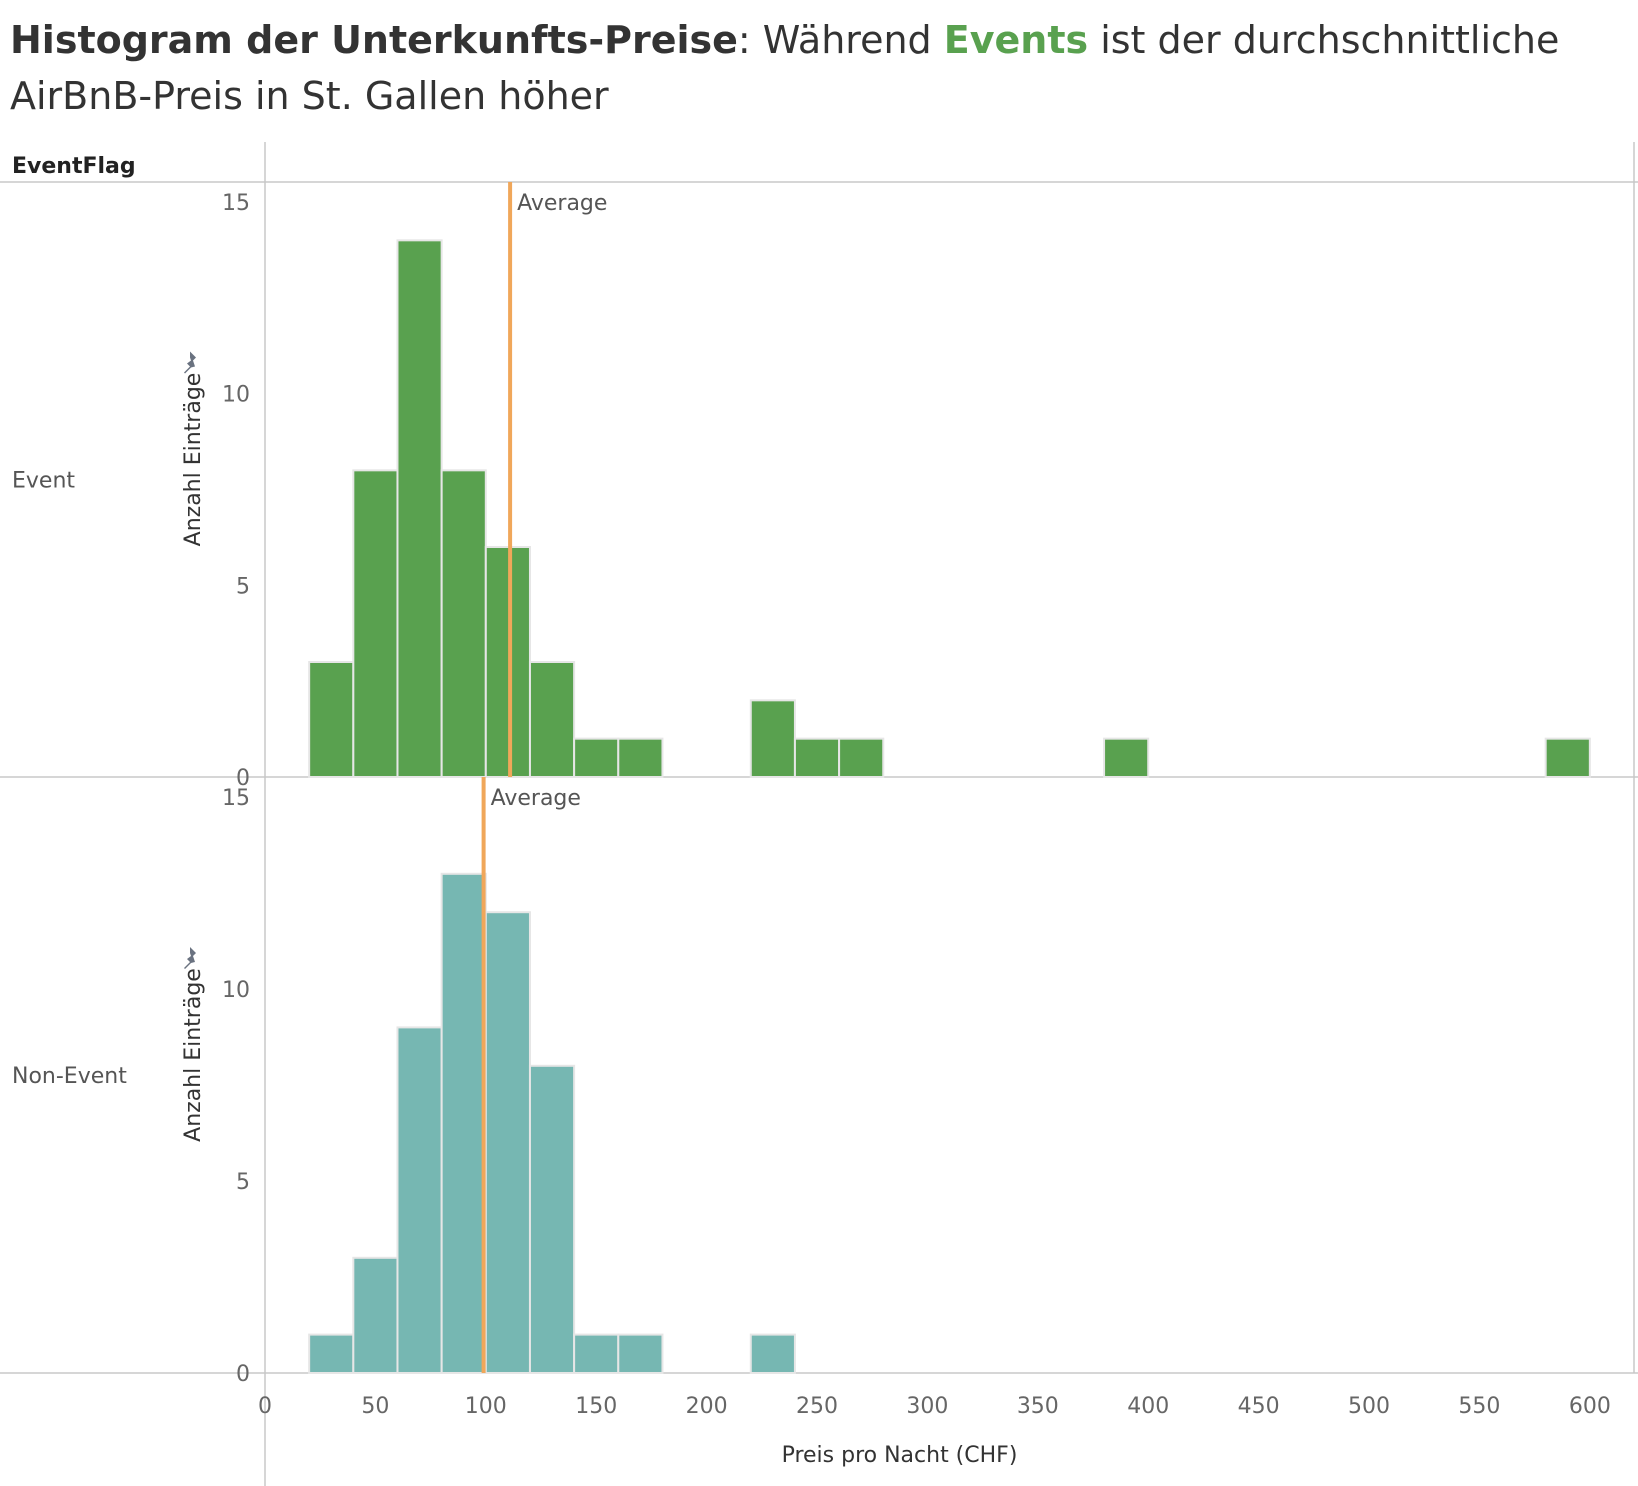  What do you see at coordinates (375, 1406) in the screenshot?
I see `x-tick-50: 50` at bounding box center [375, 1406].